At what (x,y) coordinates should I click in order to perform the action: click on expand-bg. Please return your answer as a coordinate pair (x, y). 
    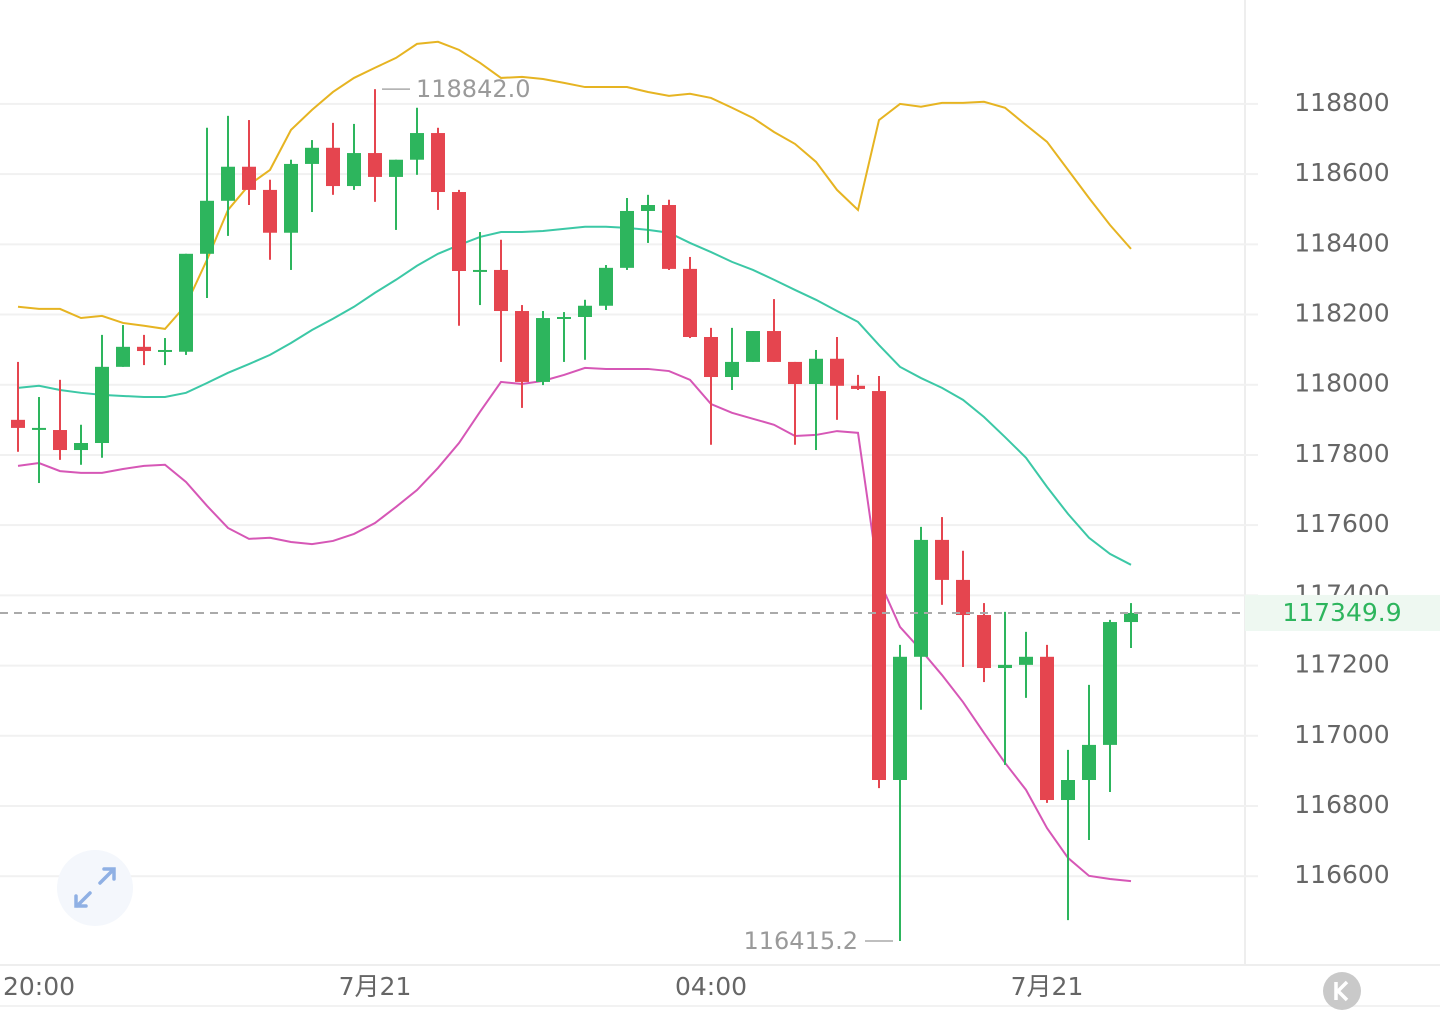
    Looking at the image, I should click on (95, 888).